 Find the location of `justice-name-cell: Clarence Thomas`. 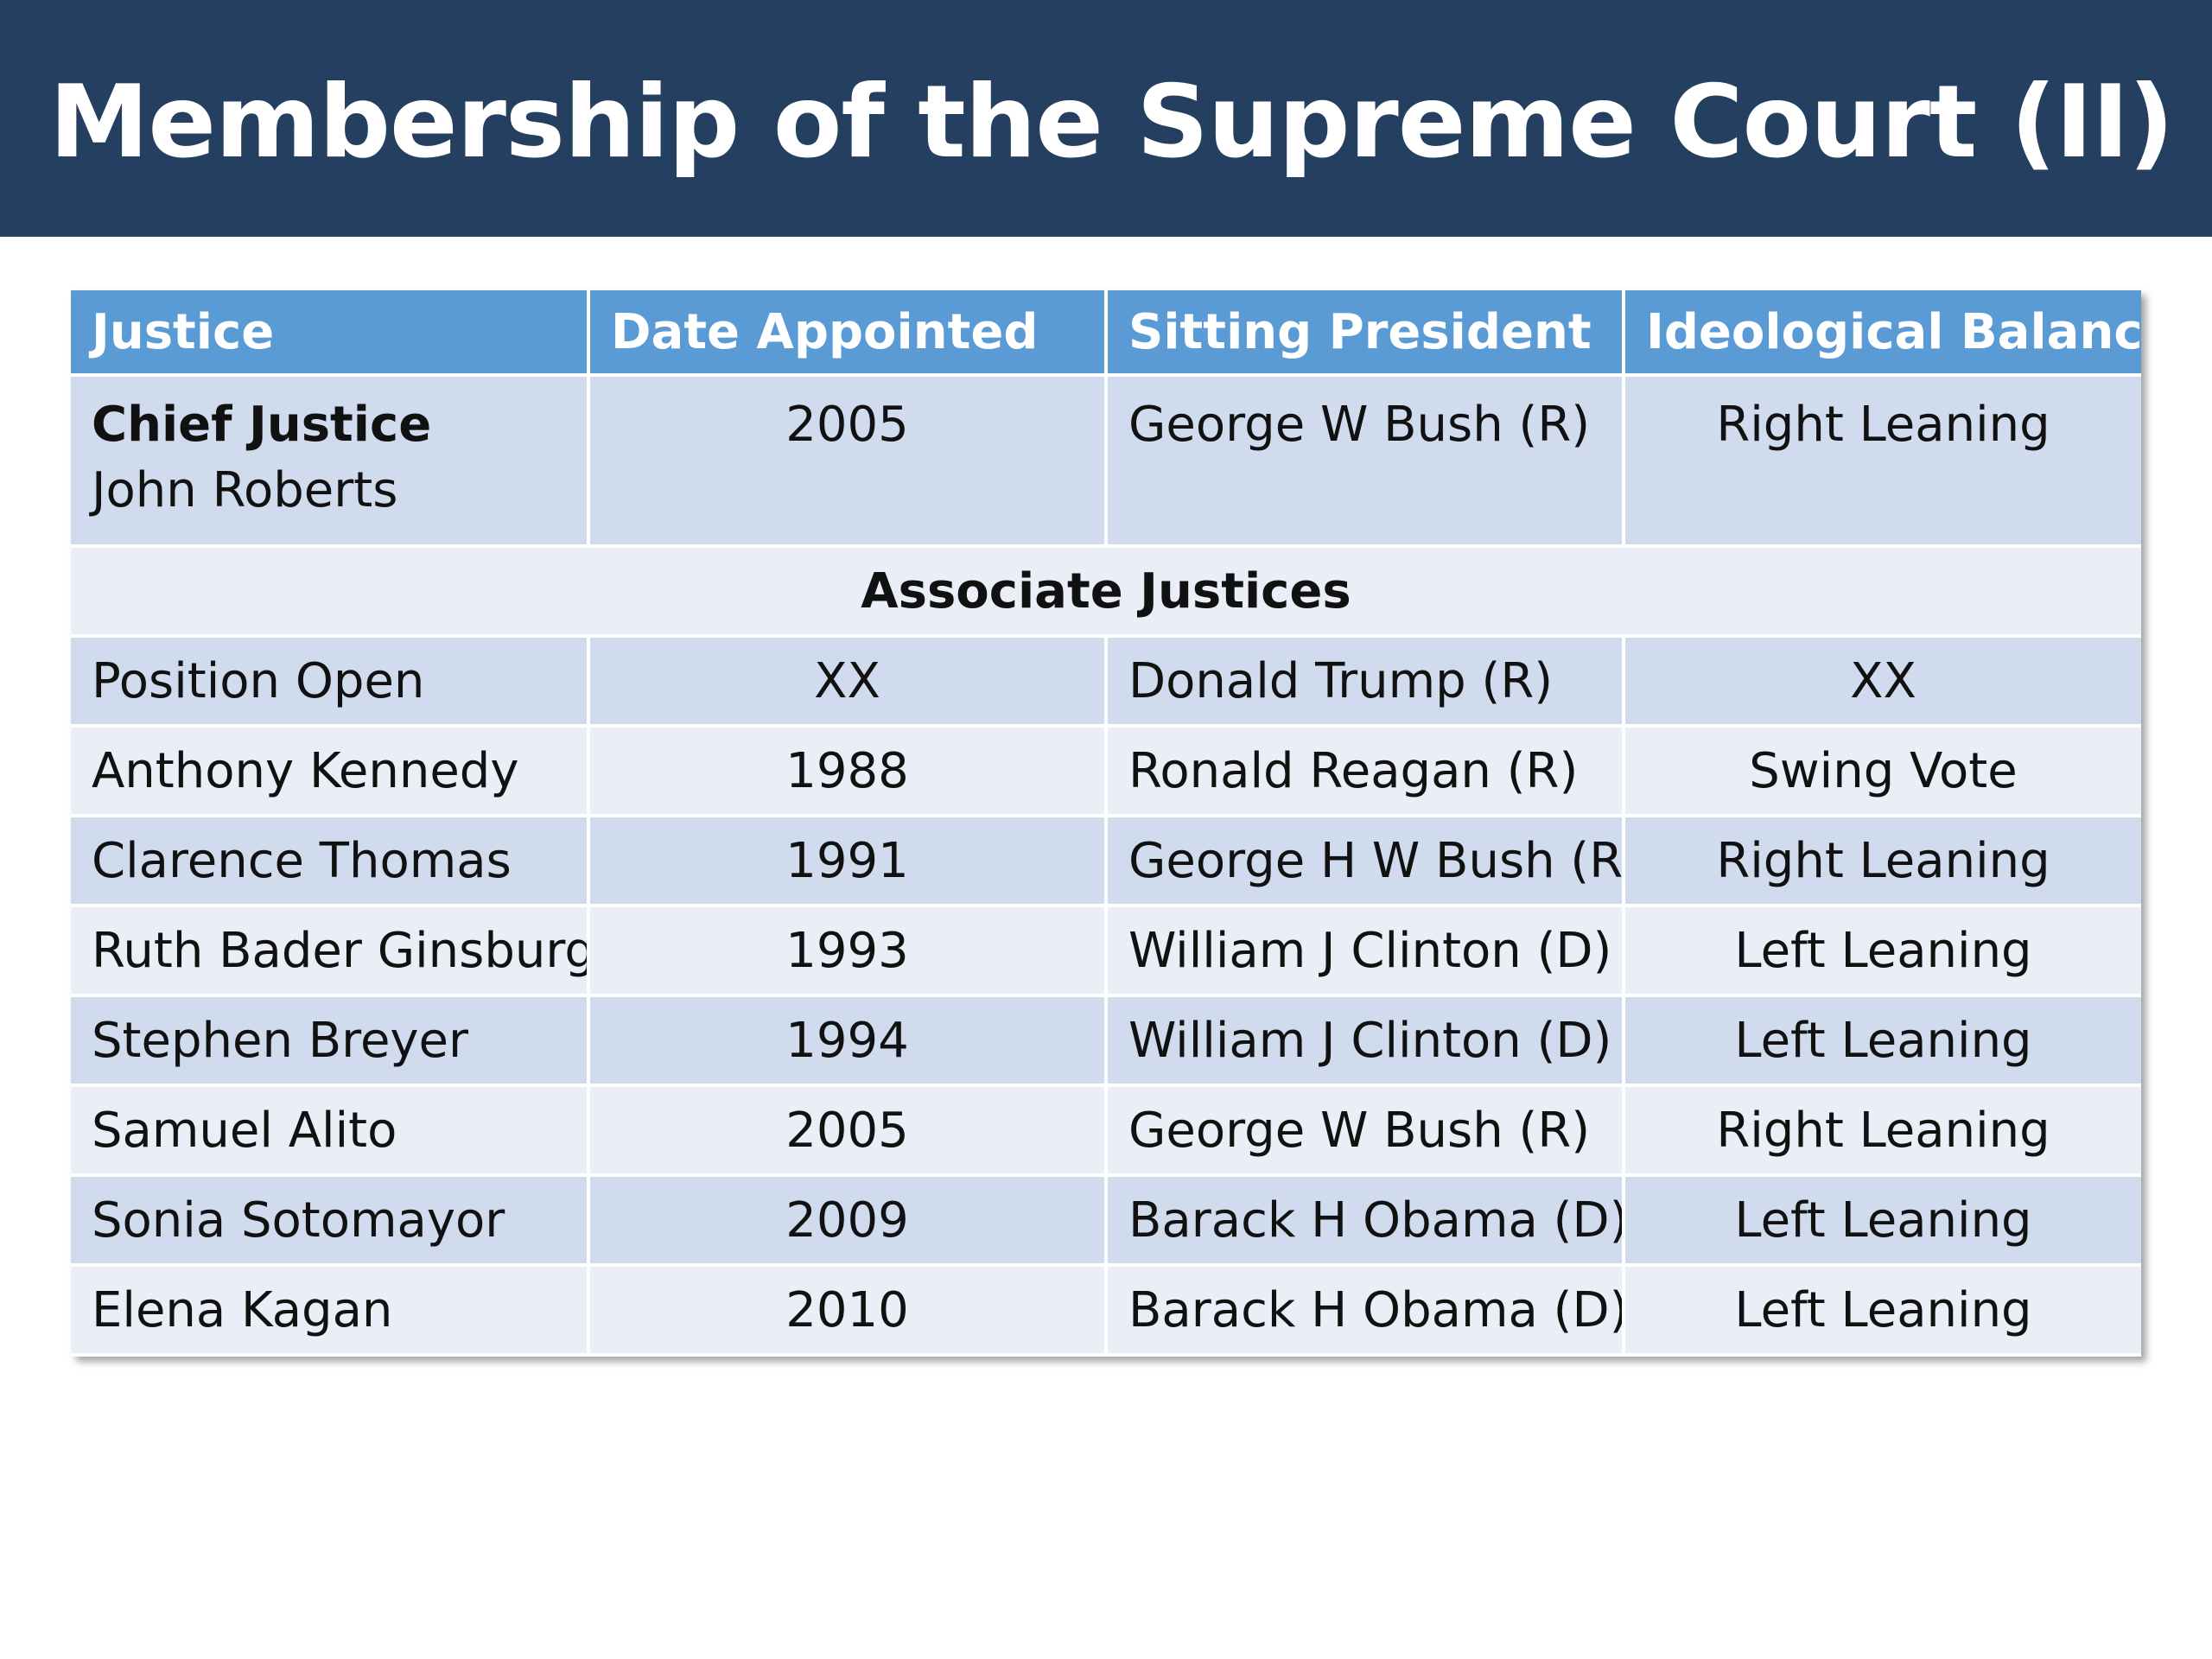

justice-name-cell: Clarence Thomas is located at coordinates (330, 861).